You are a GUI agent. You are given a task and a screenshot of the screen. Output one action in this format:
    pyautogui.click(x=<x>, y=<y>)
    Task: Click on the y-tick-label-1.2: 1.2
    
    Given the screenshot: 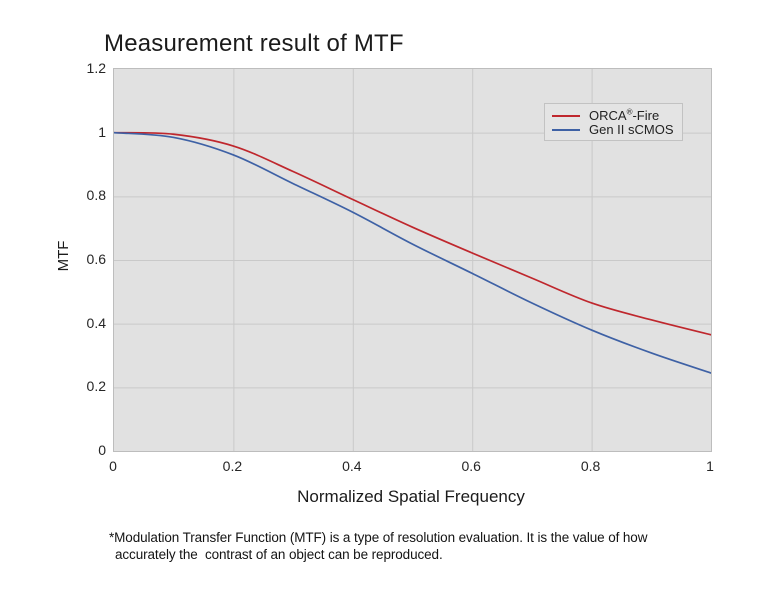 What is the action you would take?
    pyautogui.click(x=96, y=68)
    